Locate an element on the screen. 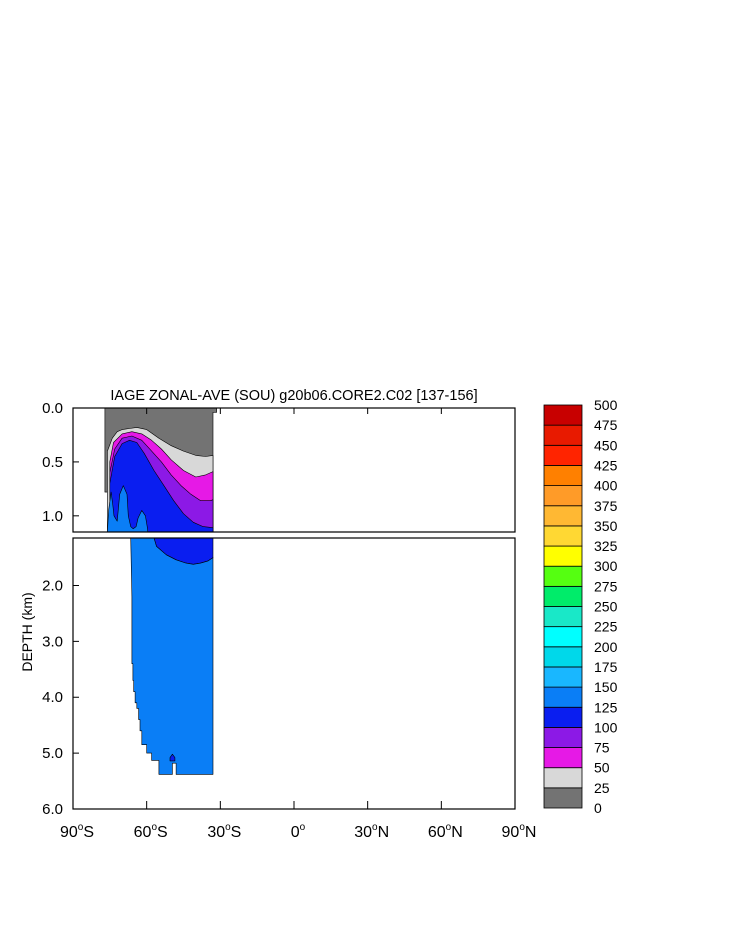  y-tick-label: 5.0 is located at coordinates (52, 753).